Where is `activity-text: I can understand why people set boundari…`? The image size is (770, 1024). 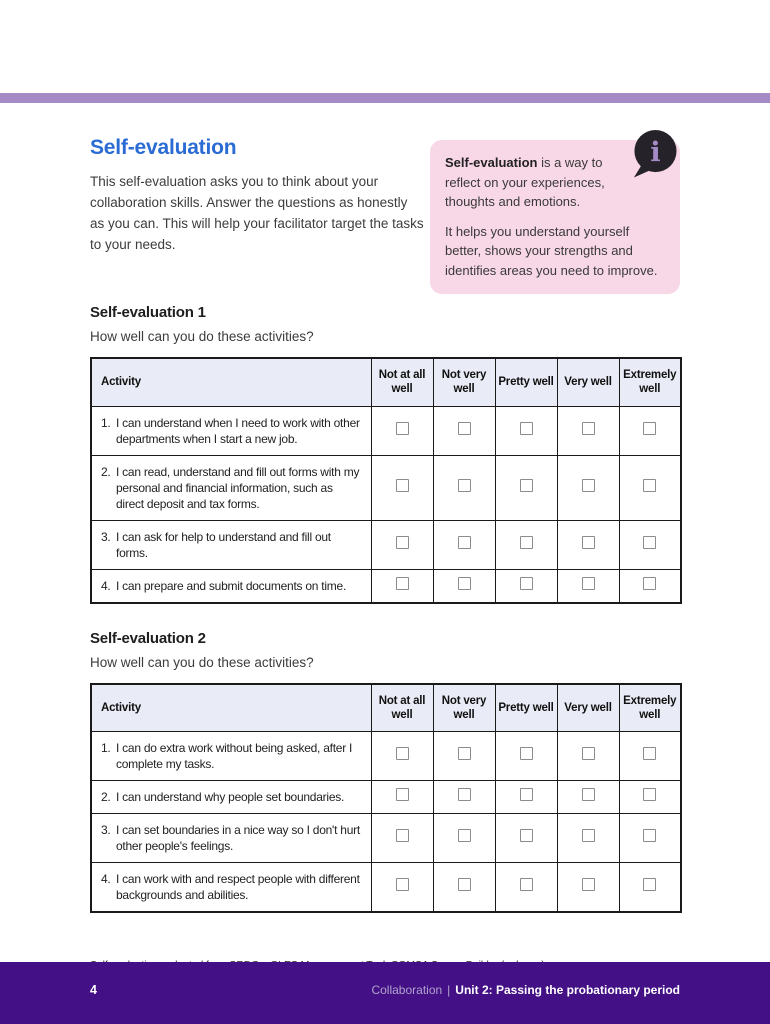 activity-text: I can understand why people set boundari… is located at coordinates (230, 797).